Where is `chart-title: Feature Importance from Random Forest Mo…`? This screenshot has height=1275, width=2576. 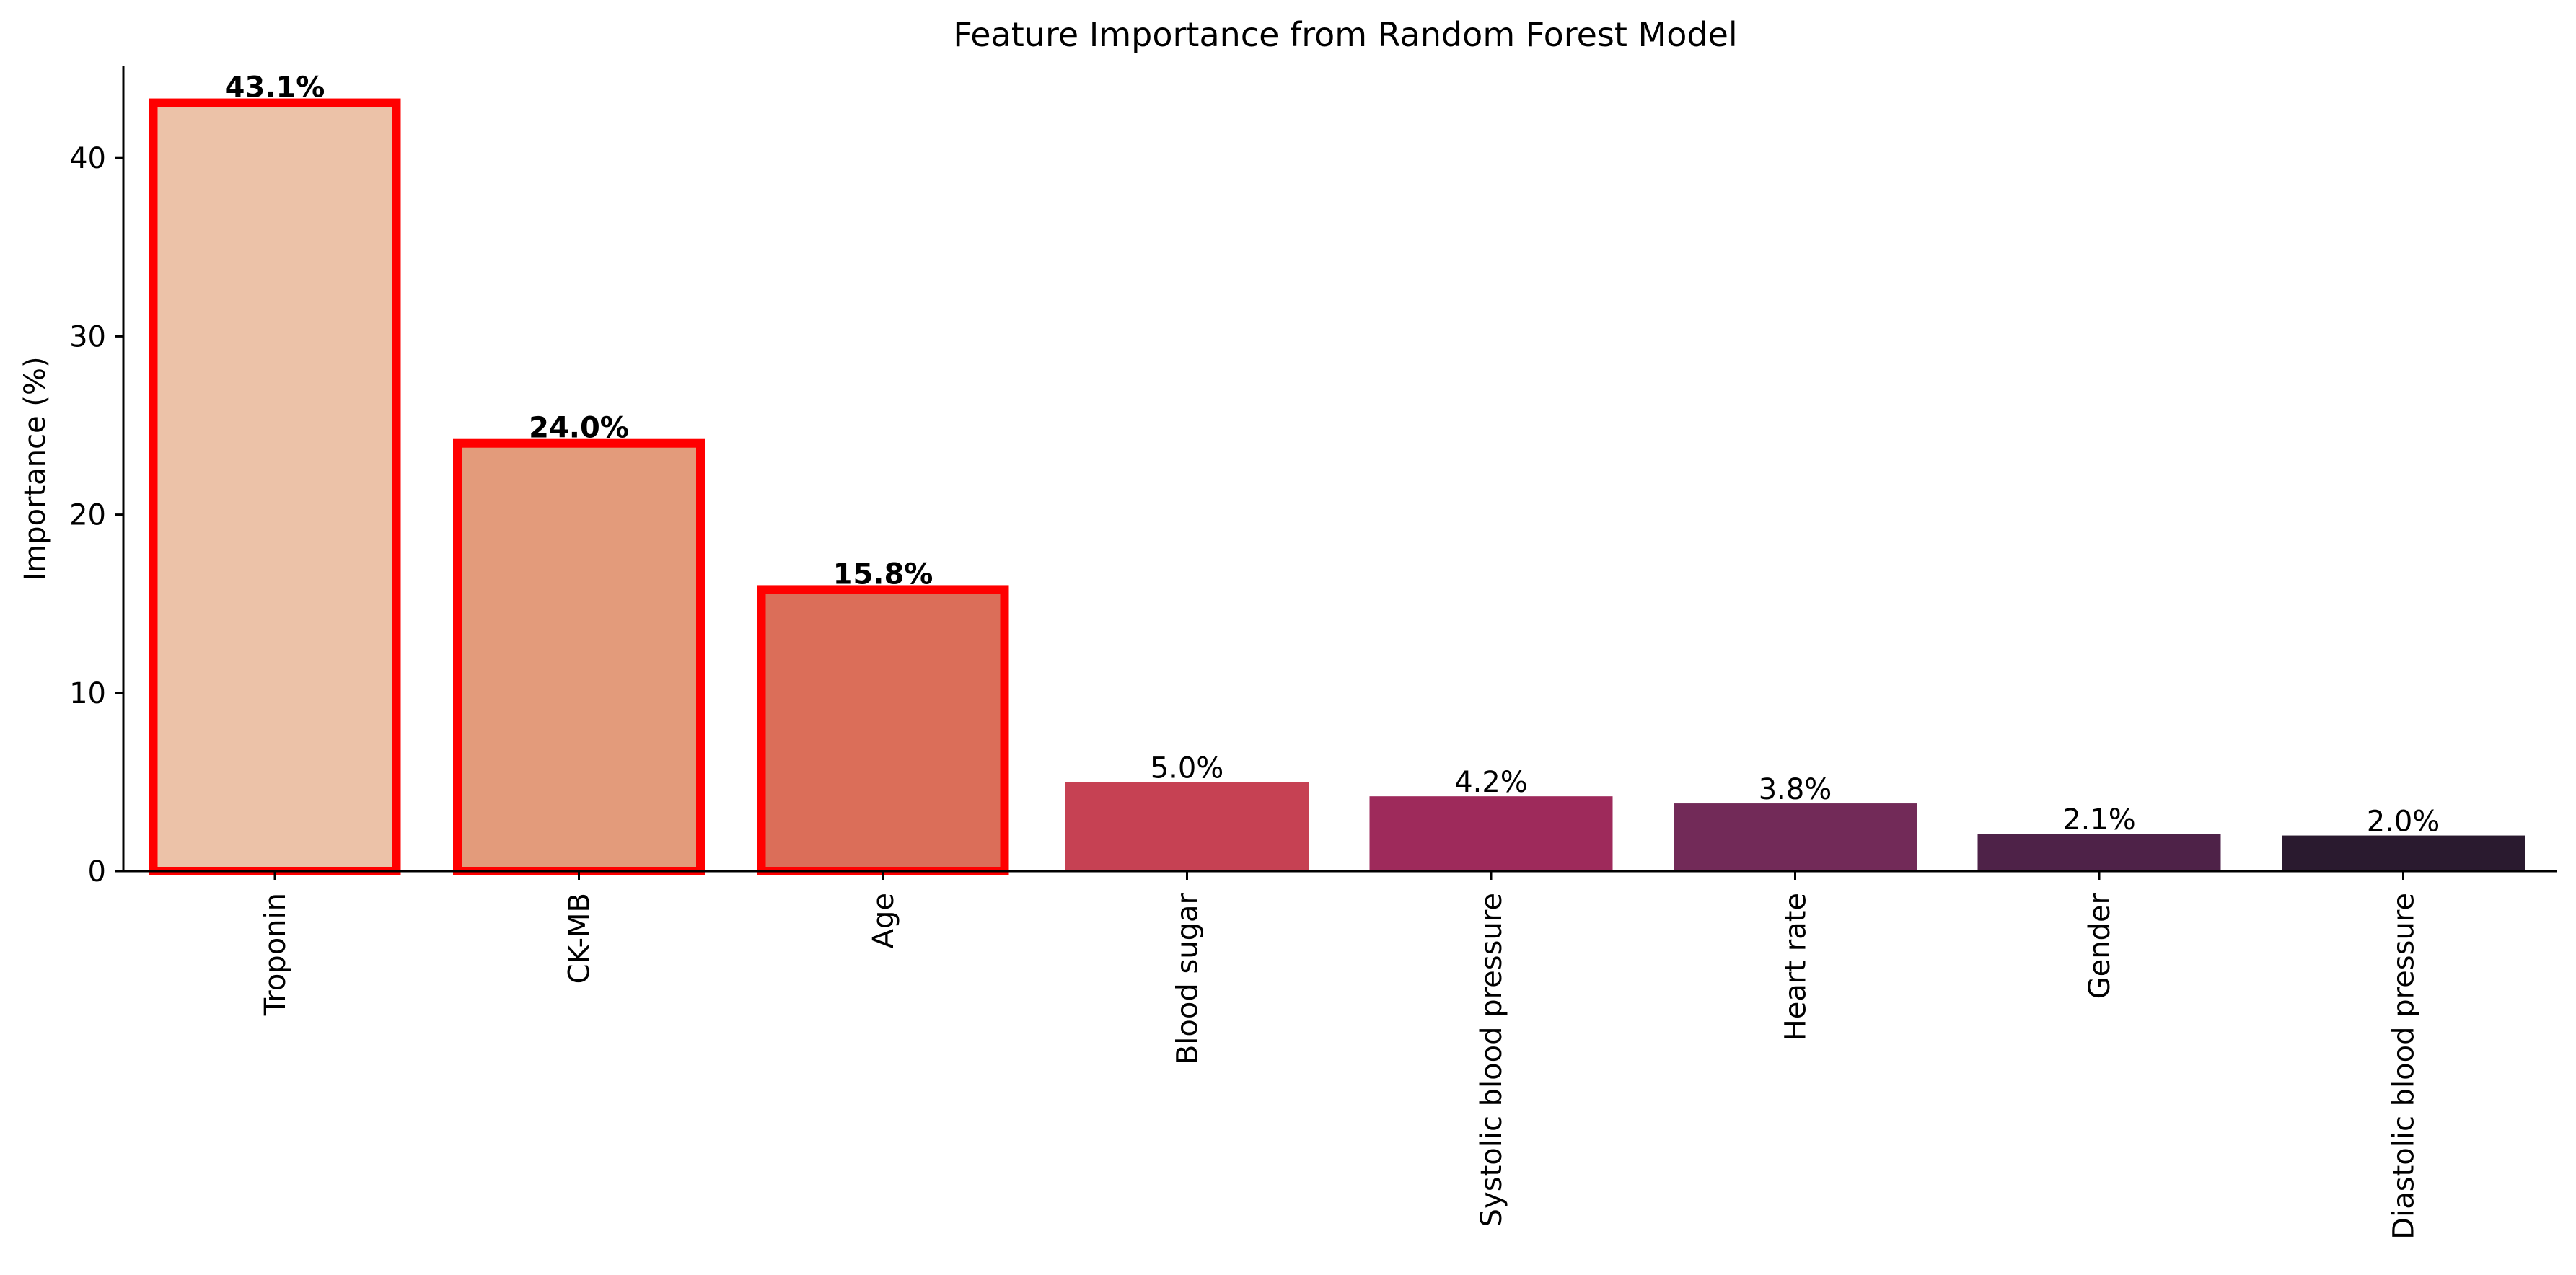 chart-title: Feature Importance from Random Forest Mo… is located at coordinates (1345, 34).